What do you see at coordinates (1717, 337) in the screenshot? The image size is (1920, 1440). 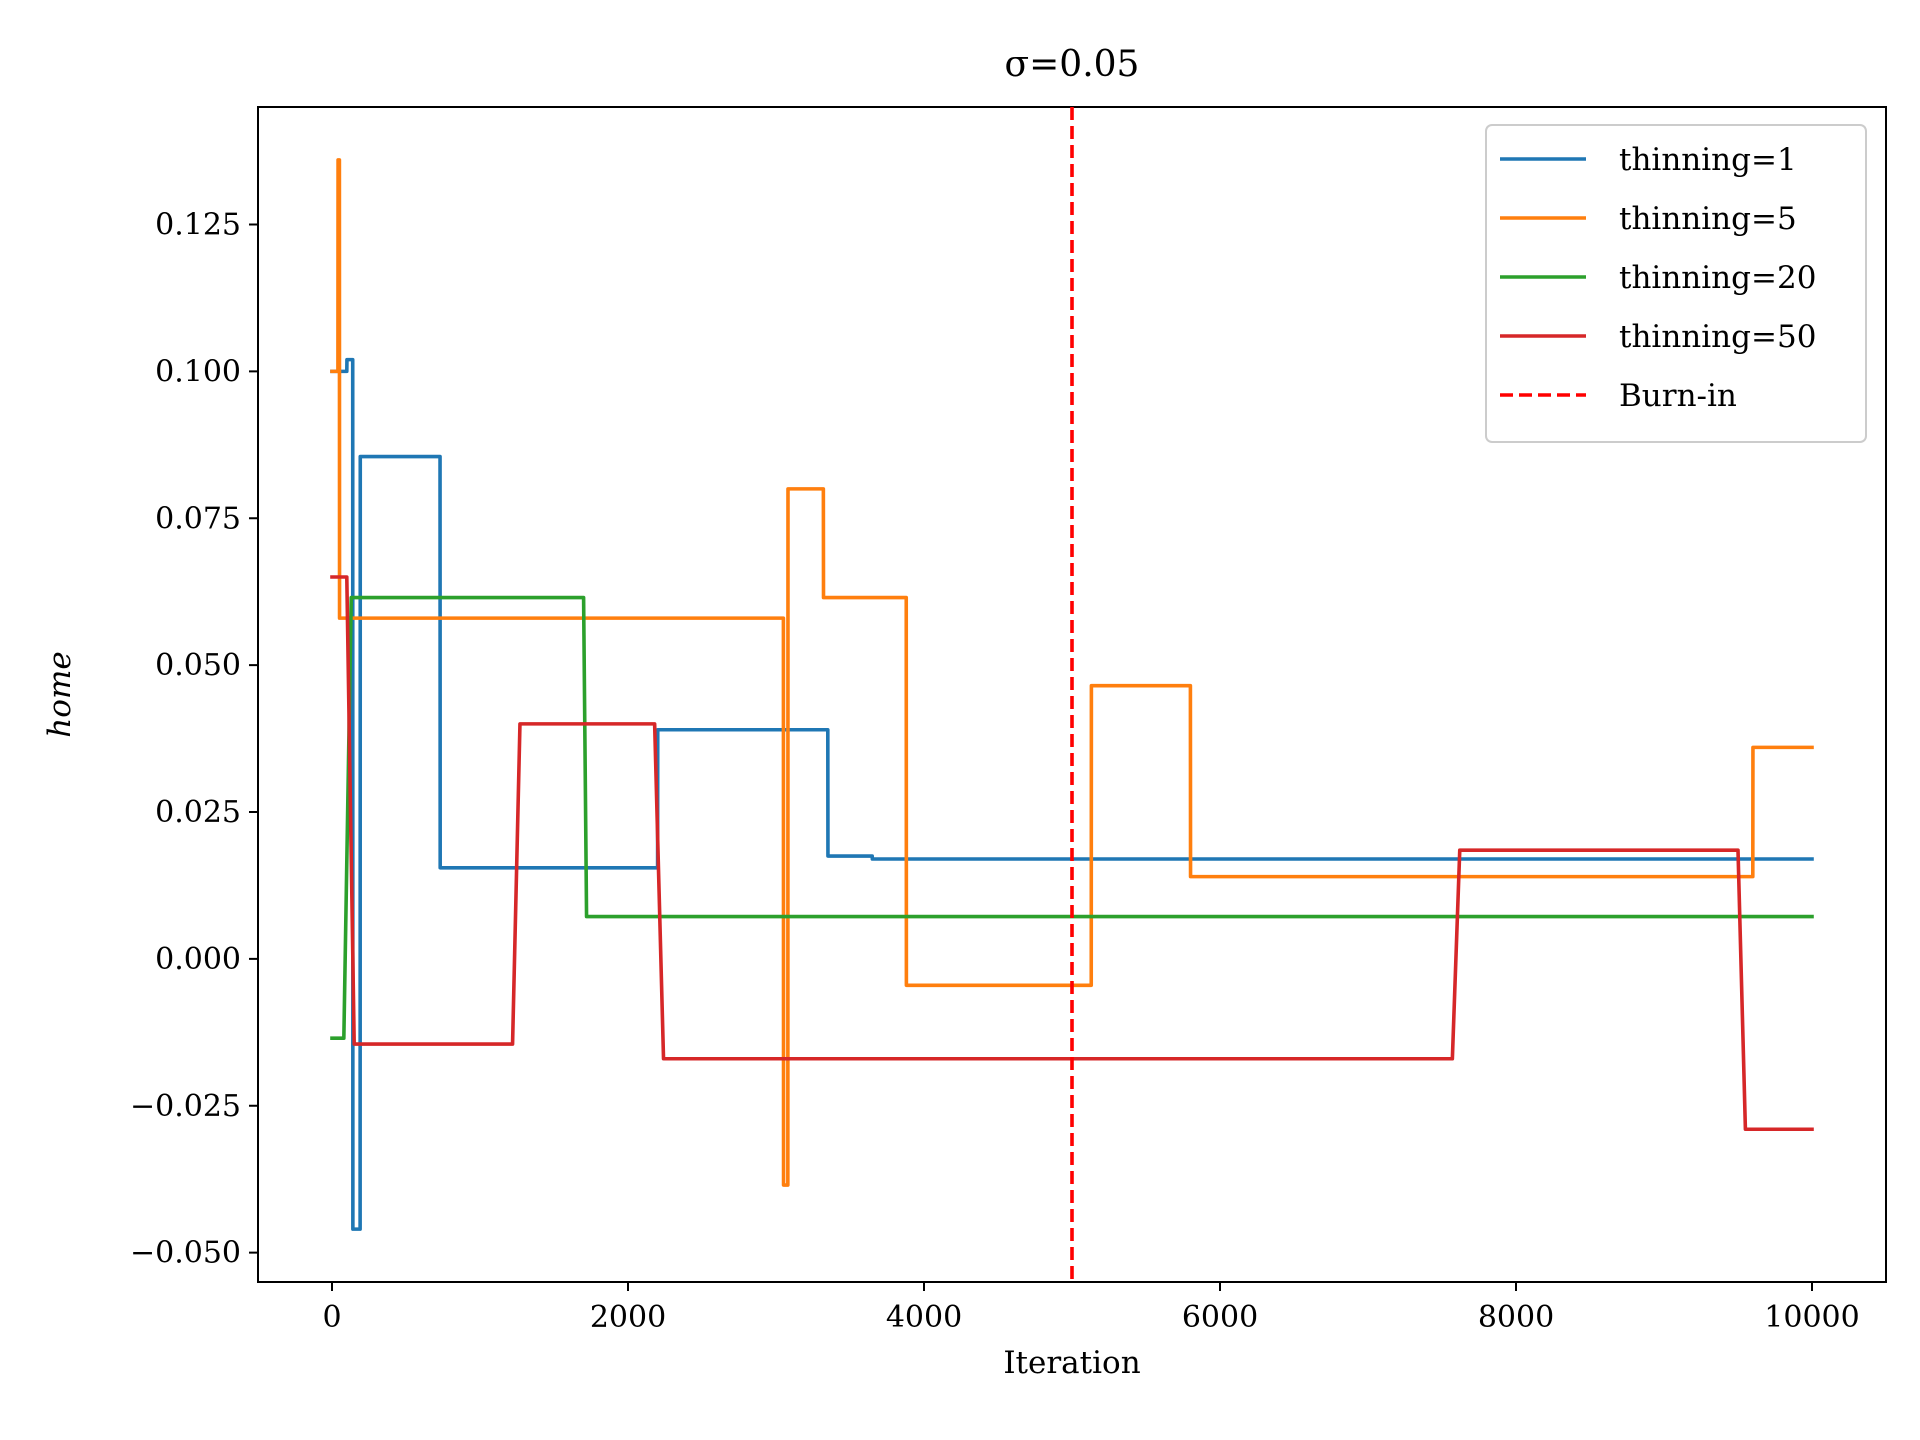 I see `legend-label: thinning=50` at bounding box center [1717, 337].